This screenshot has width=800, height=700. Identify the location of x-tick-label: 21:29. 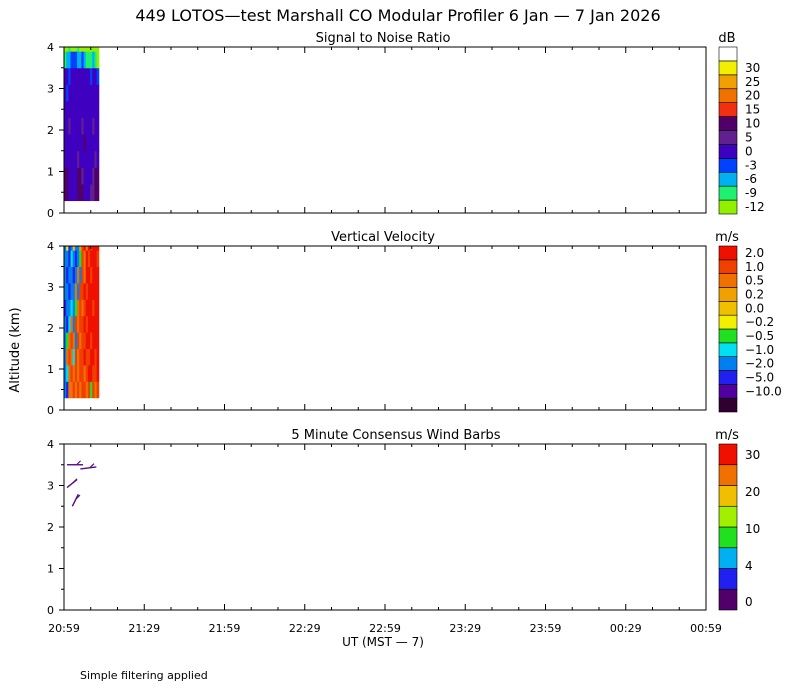
(144, 628).